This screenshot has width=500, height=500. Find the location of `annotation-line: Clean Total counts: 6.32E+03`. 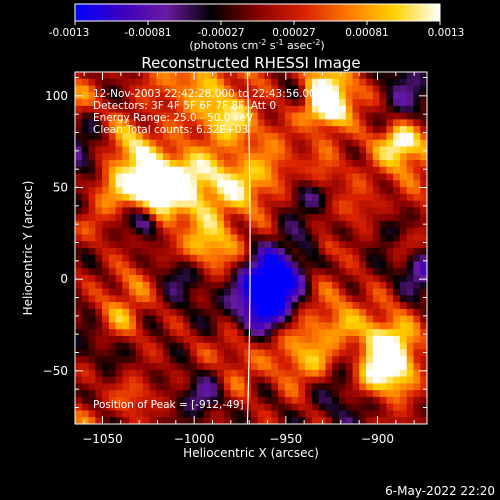

annotation-line: Clean Total counts: 6.32E+03 is located at coordinates (170, 130).